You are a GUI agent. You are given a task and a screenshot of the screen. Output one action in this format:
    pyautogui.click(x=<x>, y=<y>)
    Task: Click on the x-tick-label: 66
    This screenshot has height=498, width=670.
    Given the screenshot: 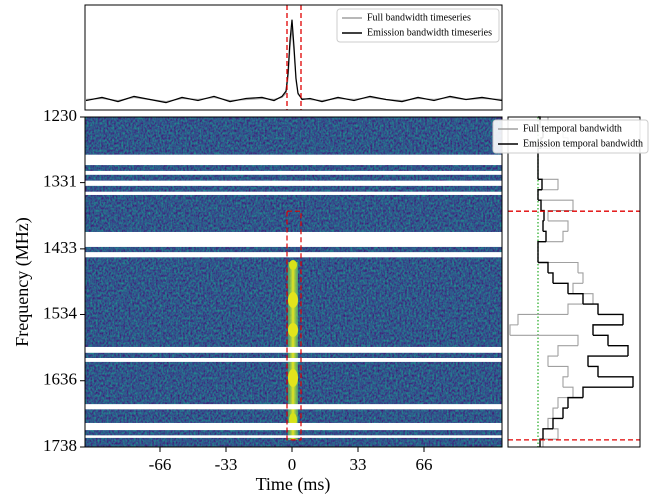 What is the action you would take?
    pyautogui.click(x=424, y=464)
    